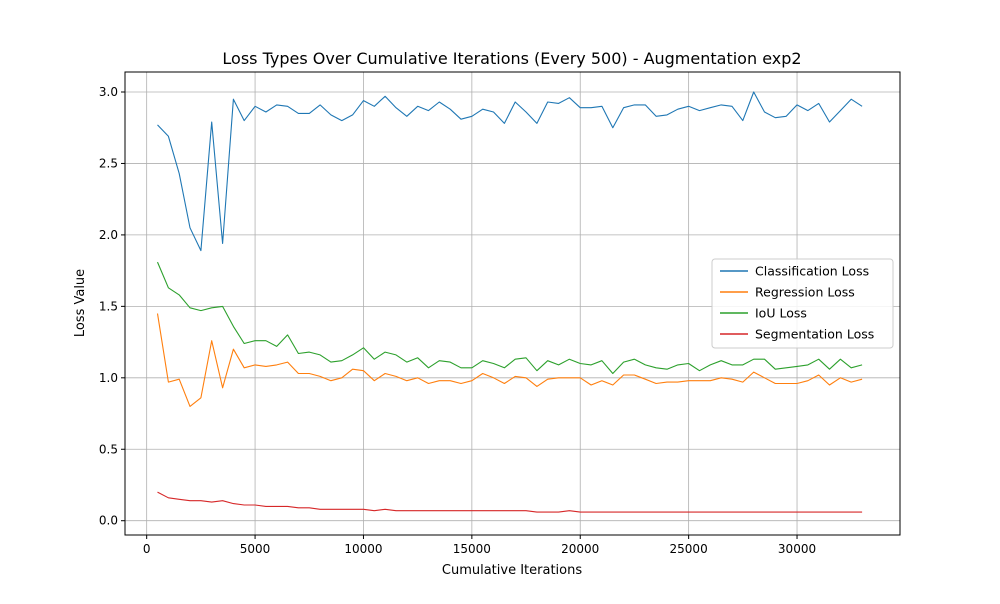  Describe the element at coordinates (512, 570) in the screenshot. I see `x-axis-label: Cumulative Iterations` at that location.